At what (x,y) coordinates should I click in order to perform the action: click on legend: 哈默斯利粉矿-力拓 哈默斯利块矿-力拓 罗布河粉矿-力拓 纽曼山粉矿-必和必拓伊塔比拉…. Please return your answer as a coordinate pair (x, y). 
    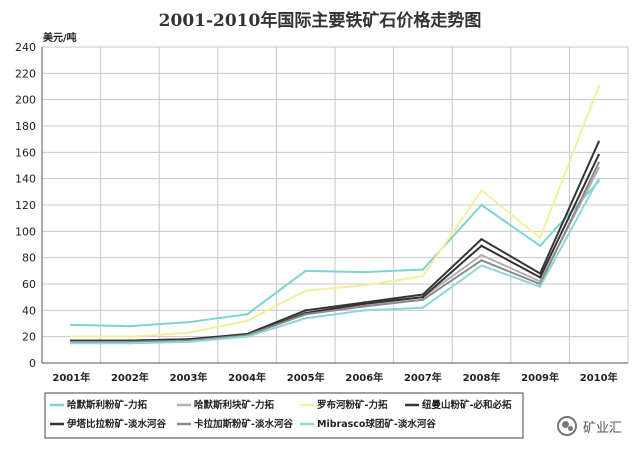
    Looking at the image, I should click on (284, 415).